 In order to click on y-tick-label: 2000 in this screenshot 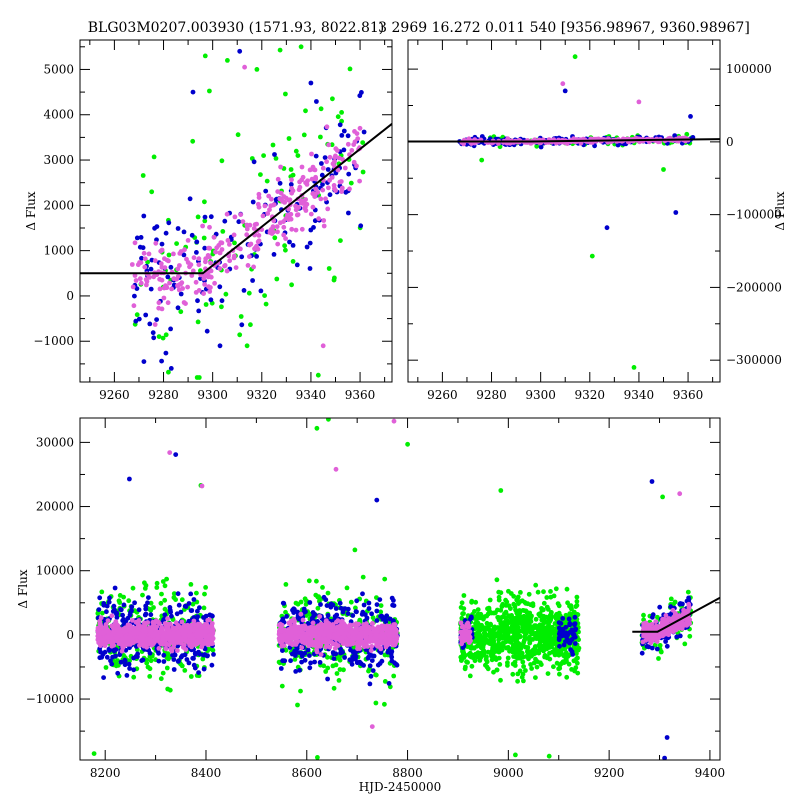, I will do `click(58, 205)`.